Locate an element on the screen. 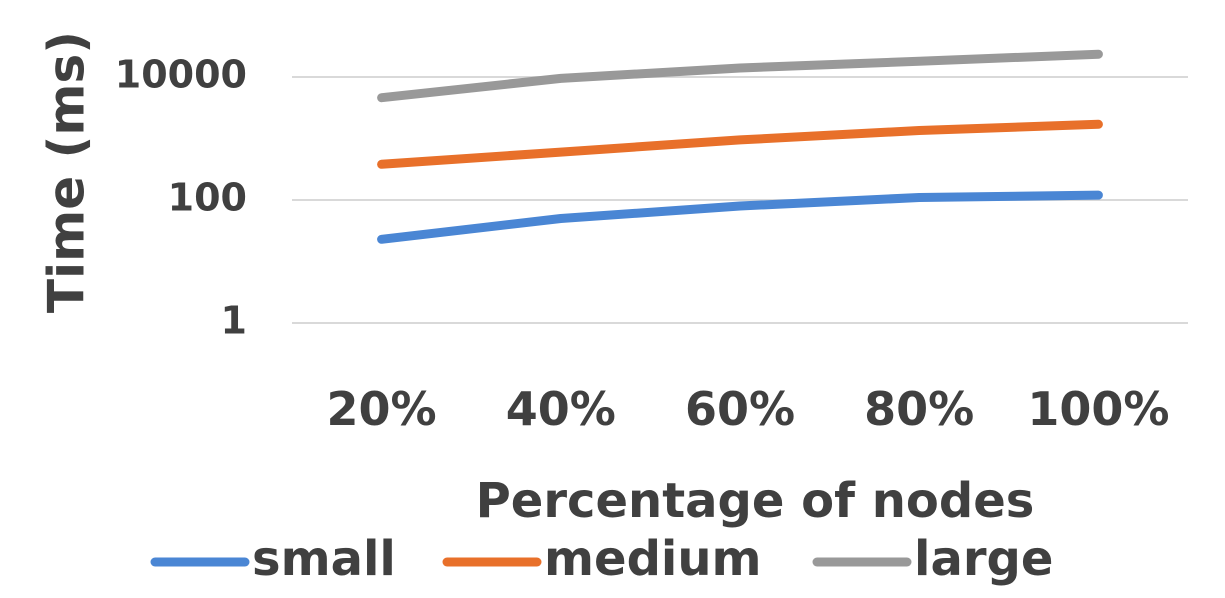 The image size is (1225, 598). y-tick-label: 1 is located at coordinates (234, 321).